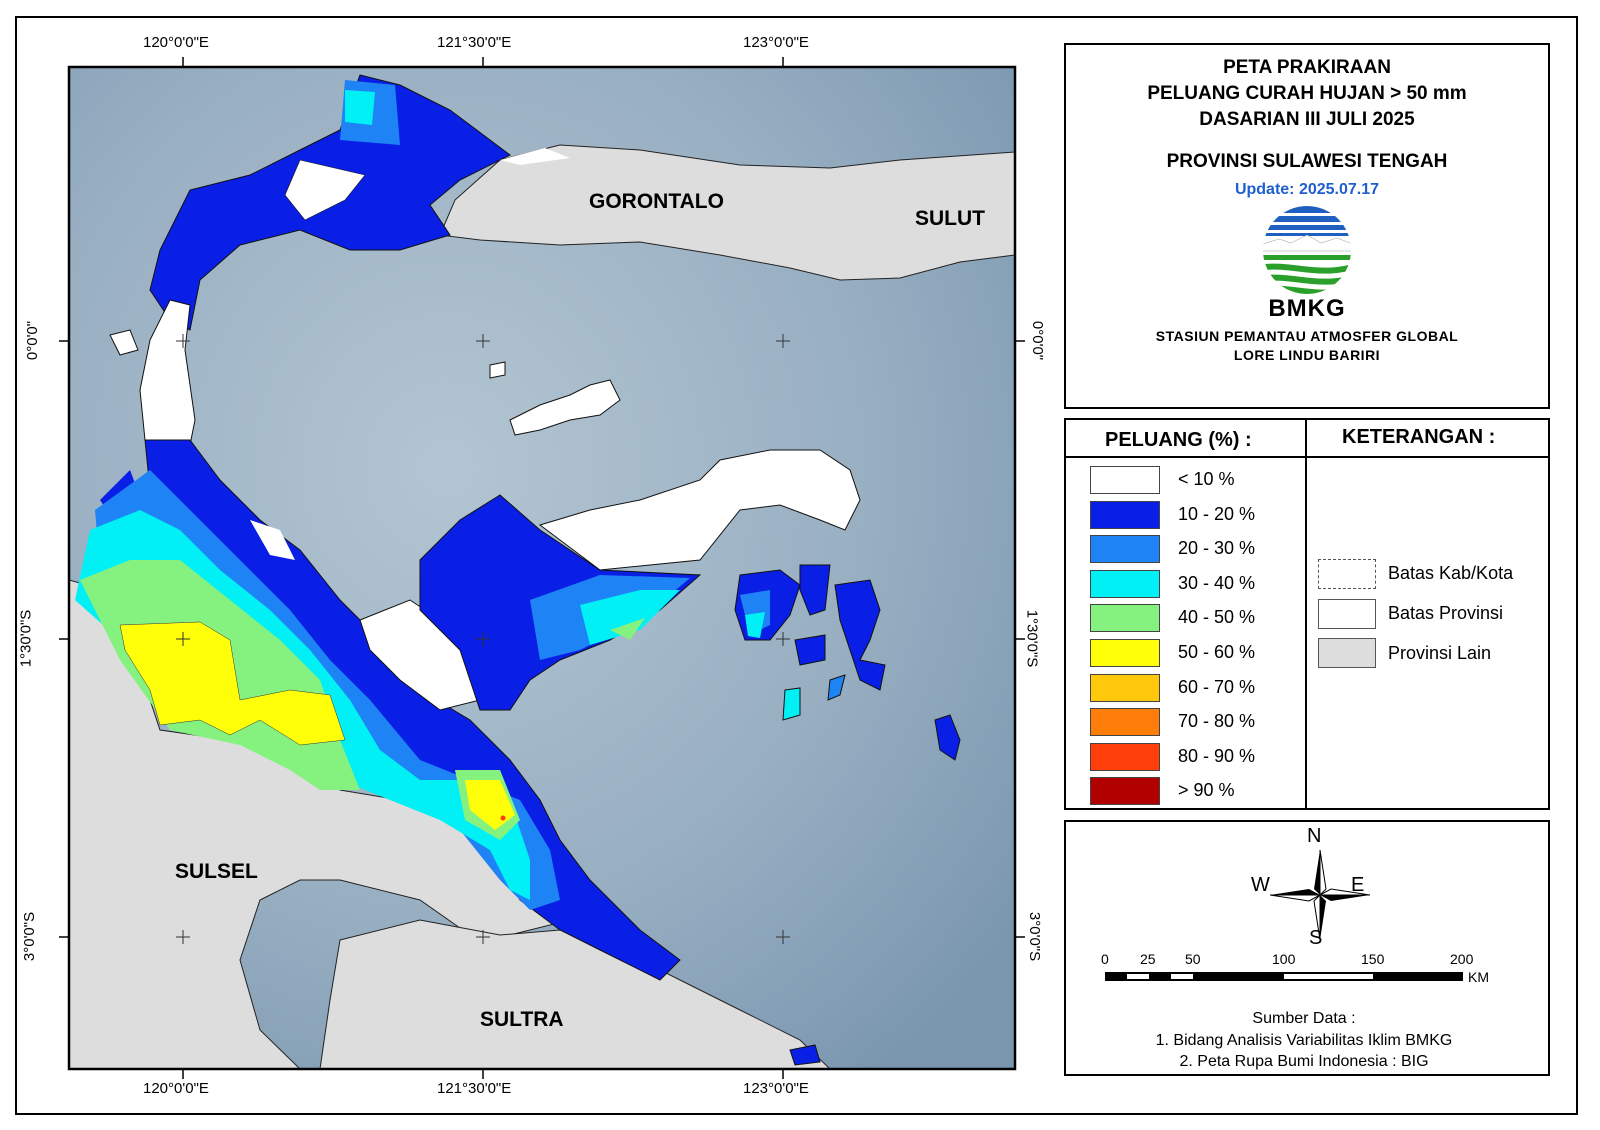 This screenshot has height=1130, width=1600. I want to click on station-line-1: STASIUN PEMANTAU ATMOSFER GLOBAL, so click(1307, 336).